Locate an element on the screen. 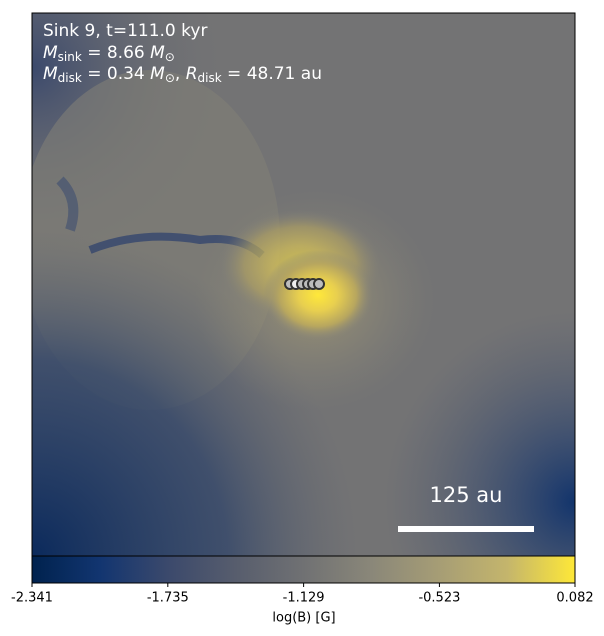 This screenshot has width=604, height=636. annotation-part: sink is located at coordinates (70, 57).